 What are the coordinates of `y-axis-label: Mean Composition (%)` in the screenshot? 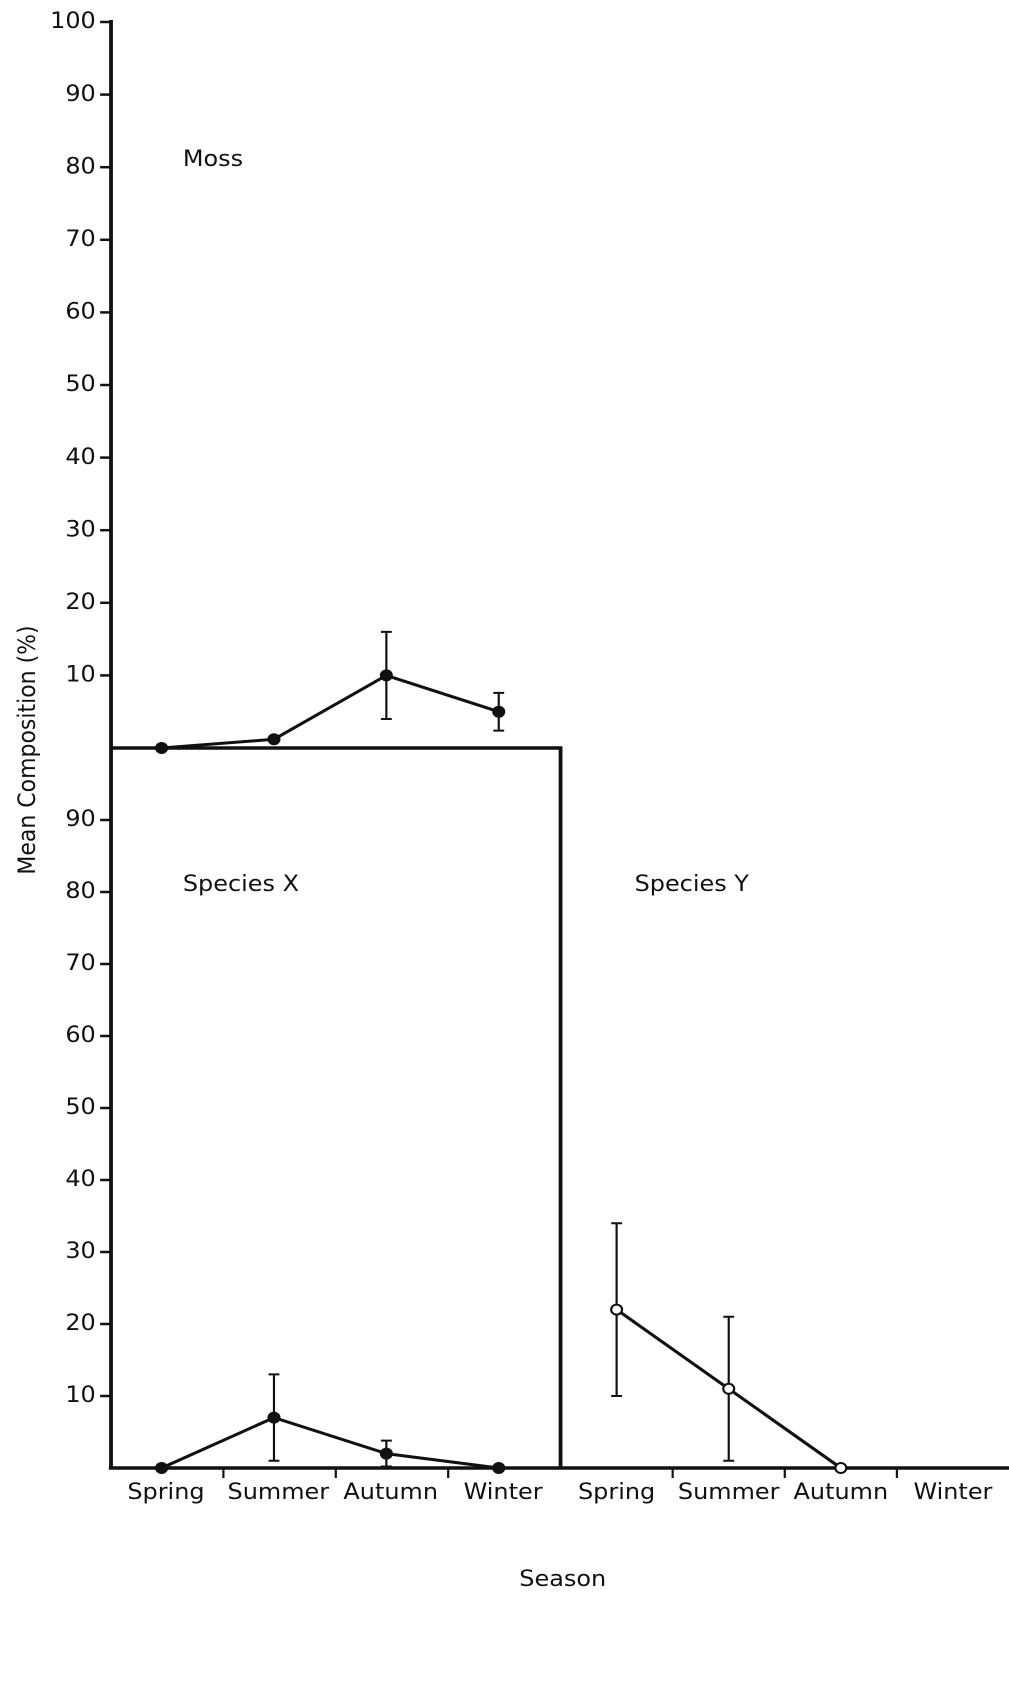 It's located at (27, 749).